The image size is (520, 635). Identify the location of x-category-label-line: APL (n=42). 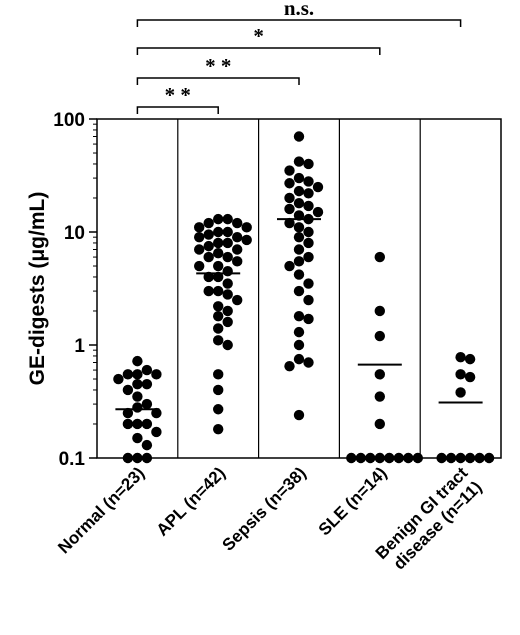
(191, 501).